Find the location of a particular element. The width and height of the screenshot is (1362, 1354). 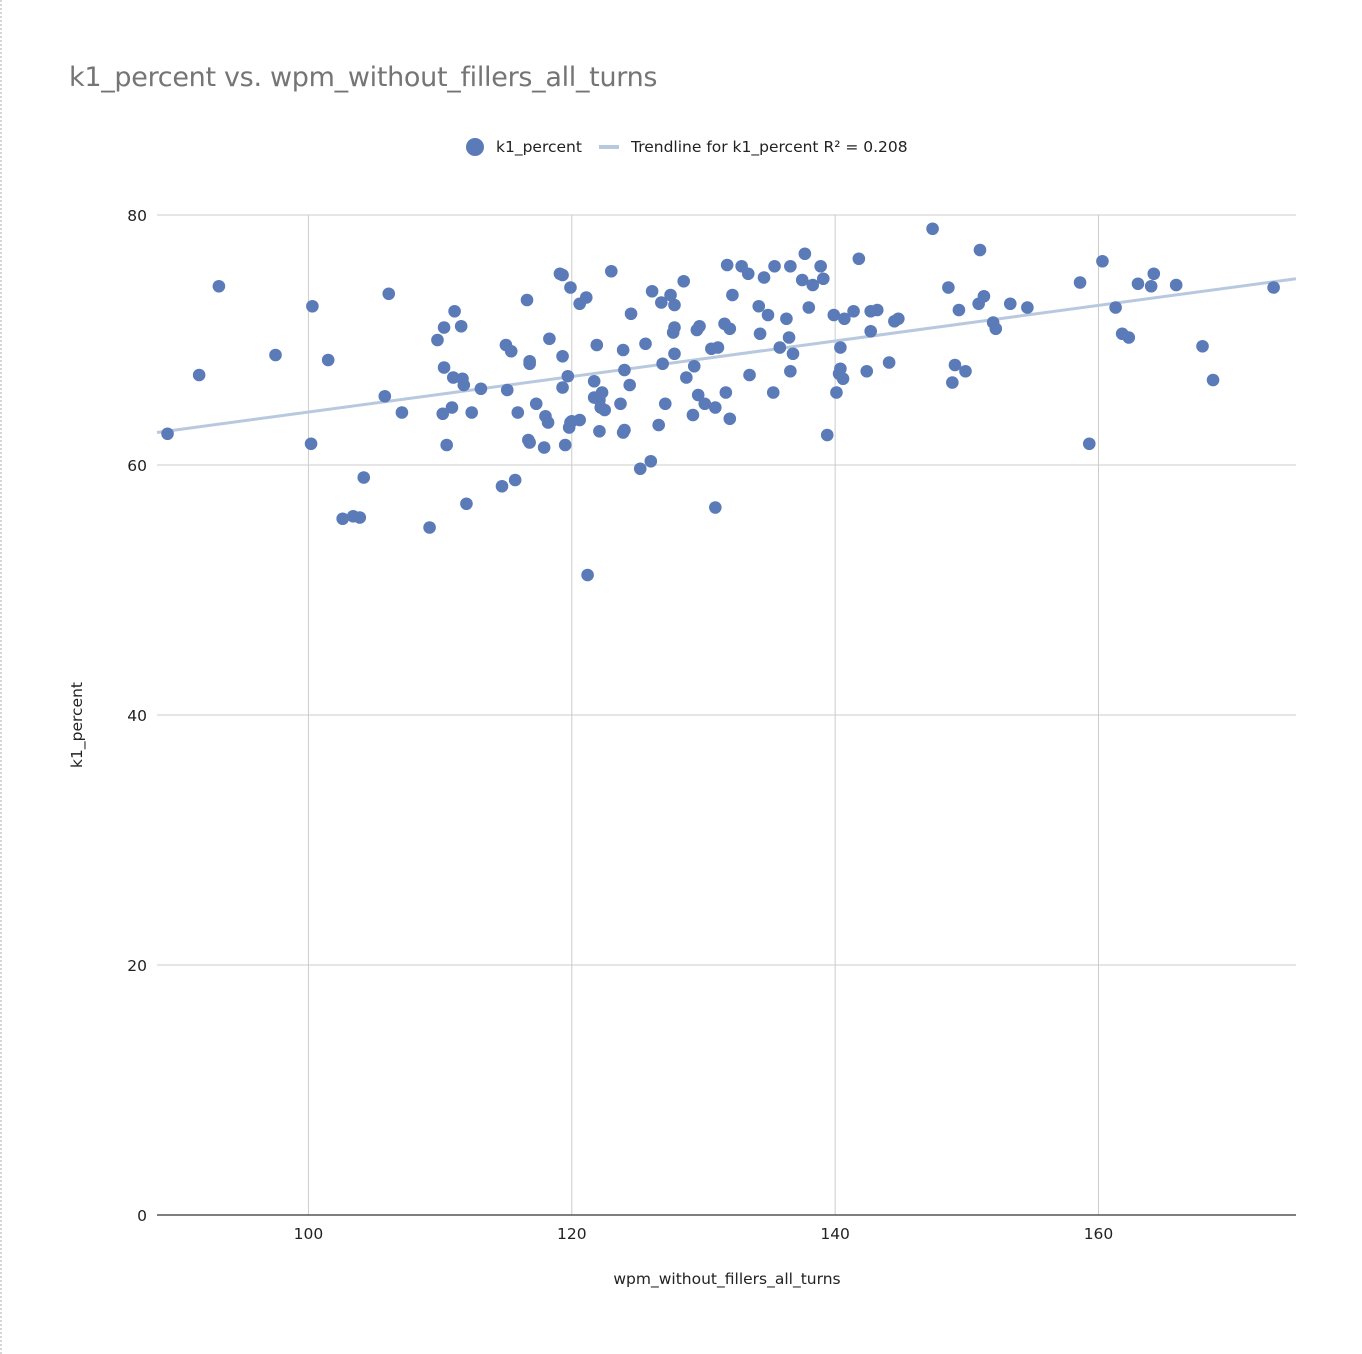

y-tick-label: 0 is located at coordinates (142, 1216).